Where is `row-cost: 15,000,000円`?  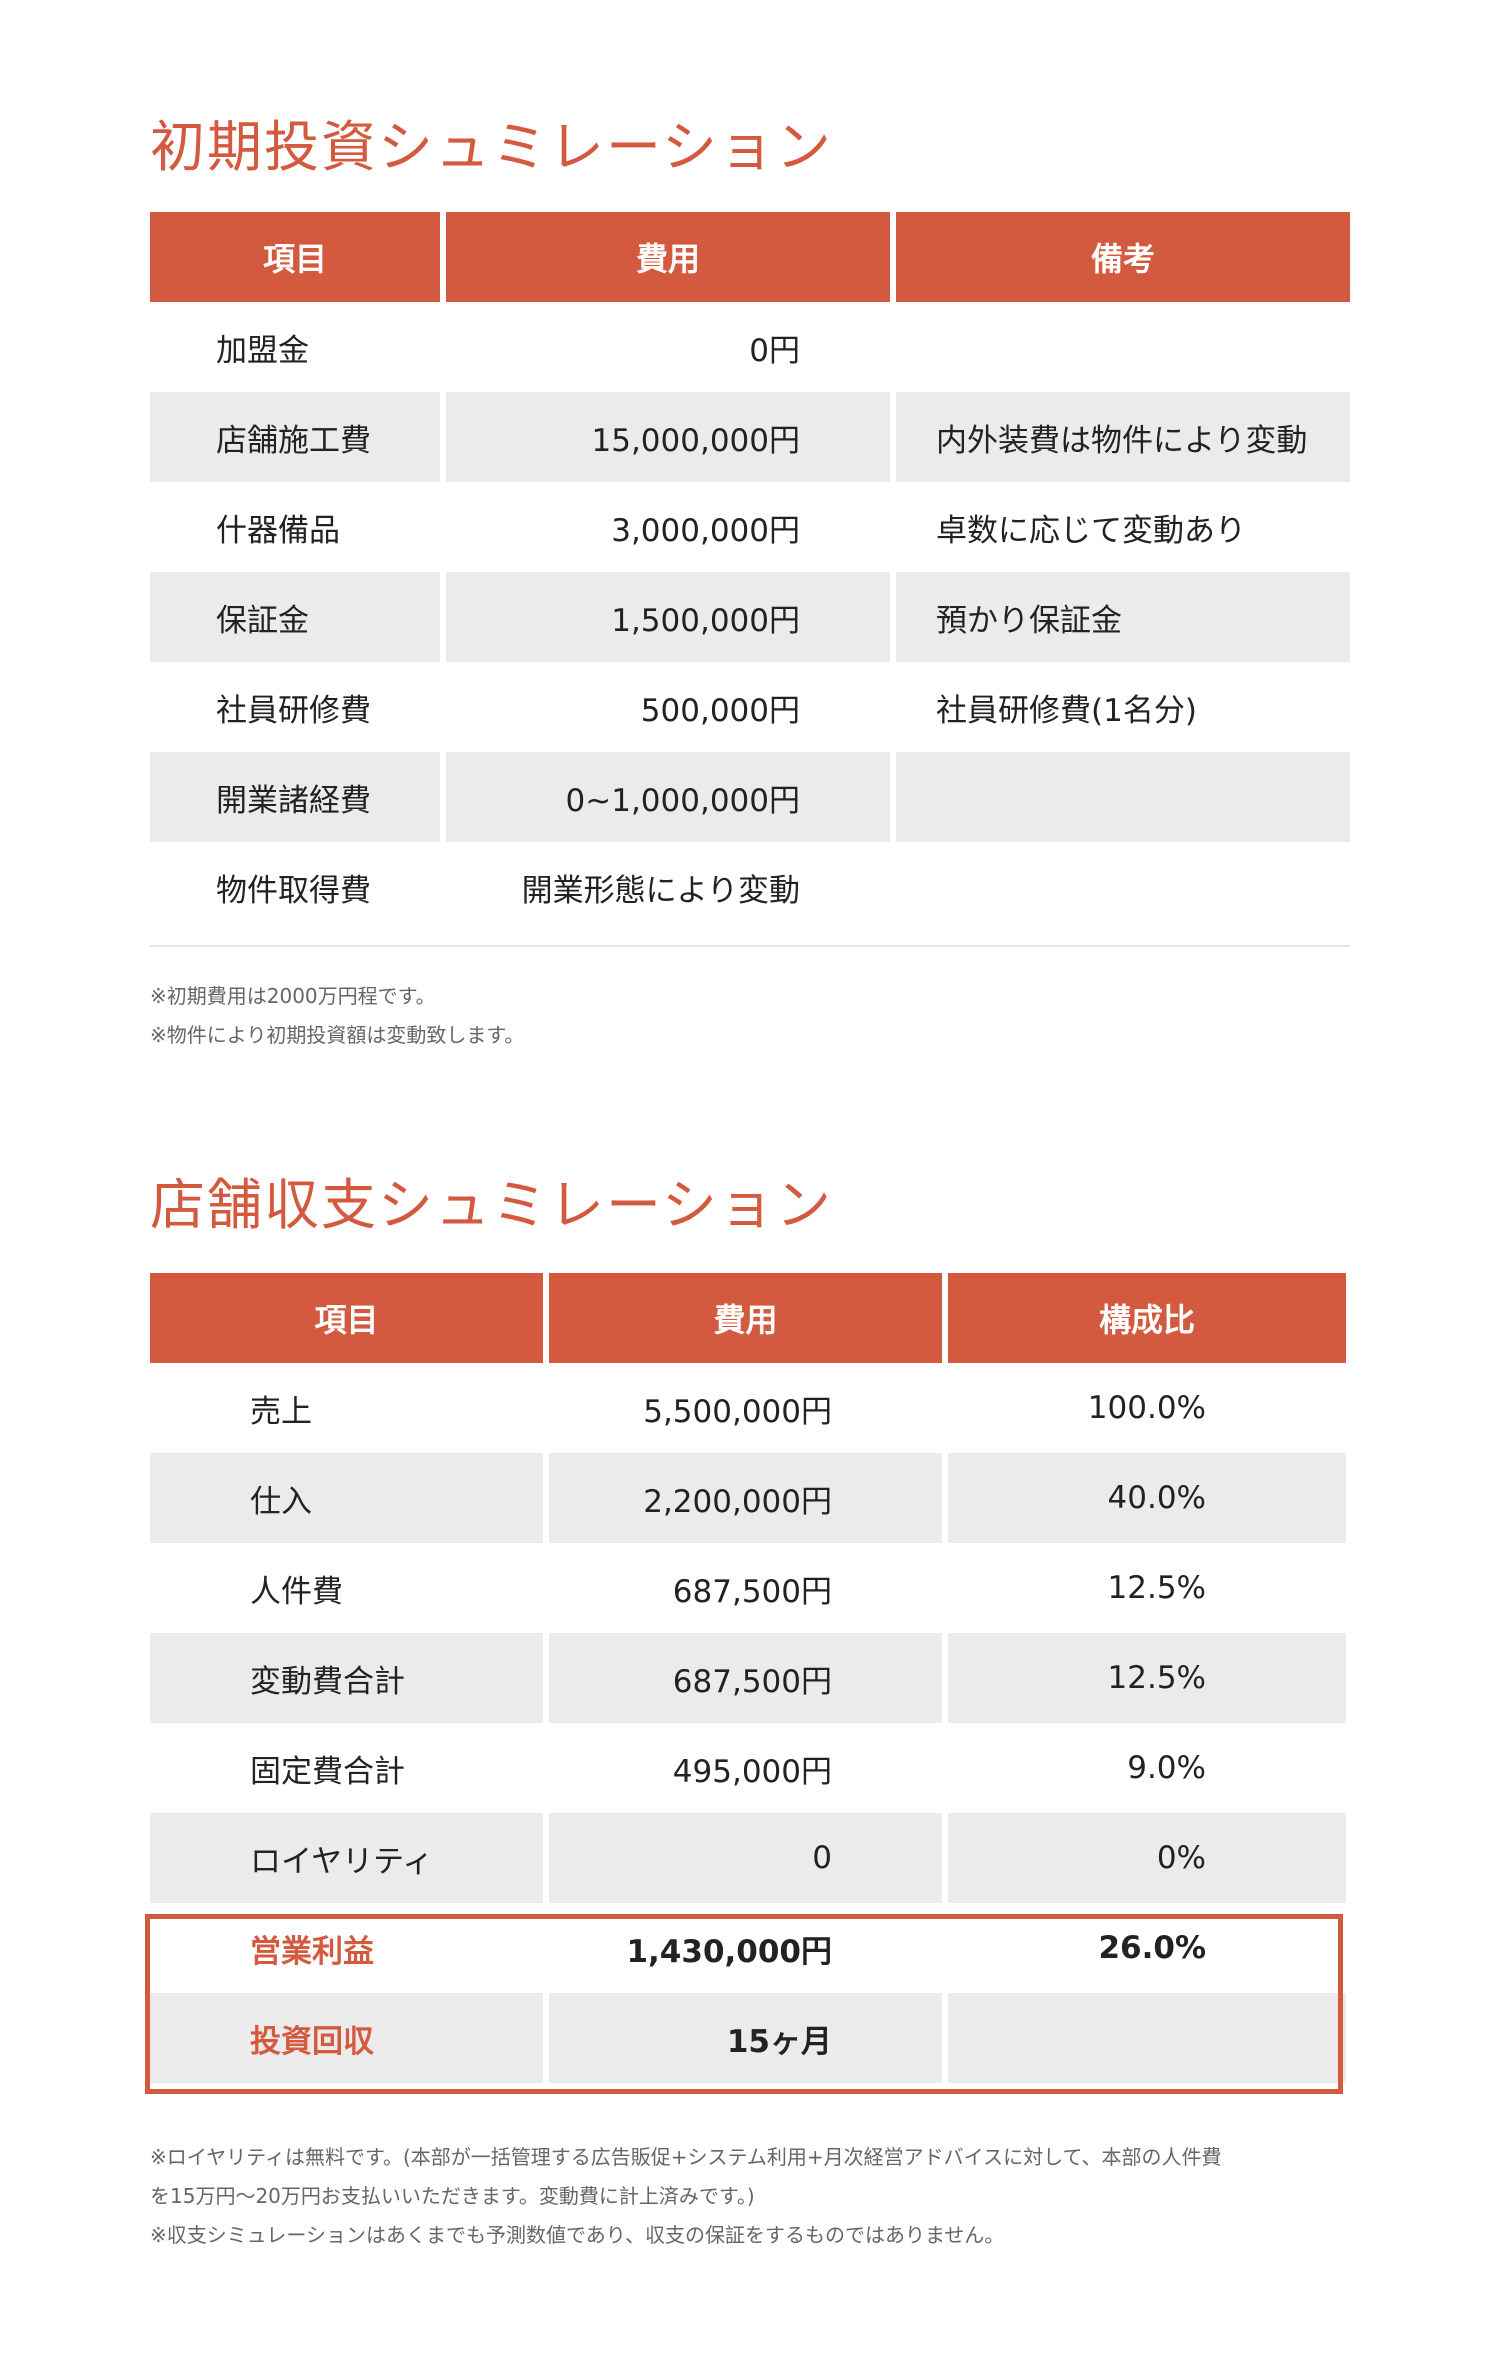
row-cost: 15,000,000円 is located at coordinates (668, 437).